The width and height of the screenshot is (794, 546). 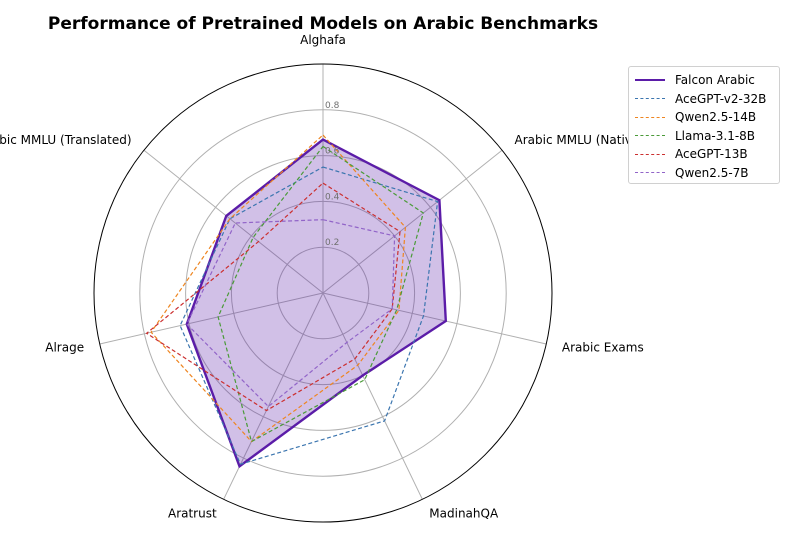 I want to click on legend-label: Qwen2.5-14B, so click(x=716, y=117).